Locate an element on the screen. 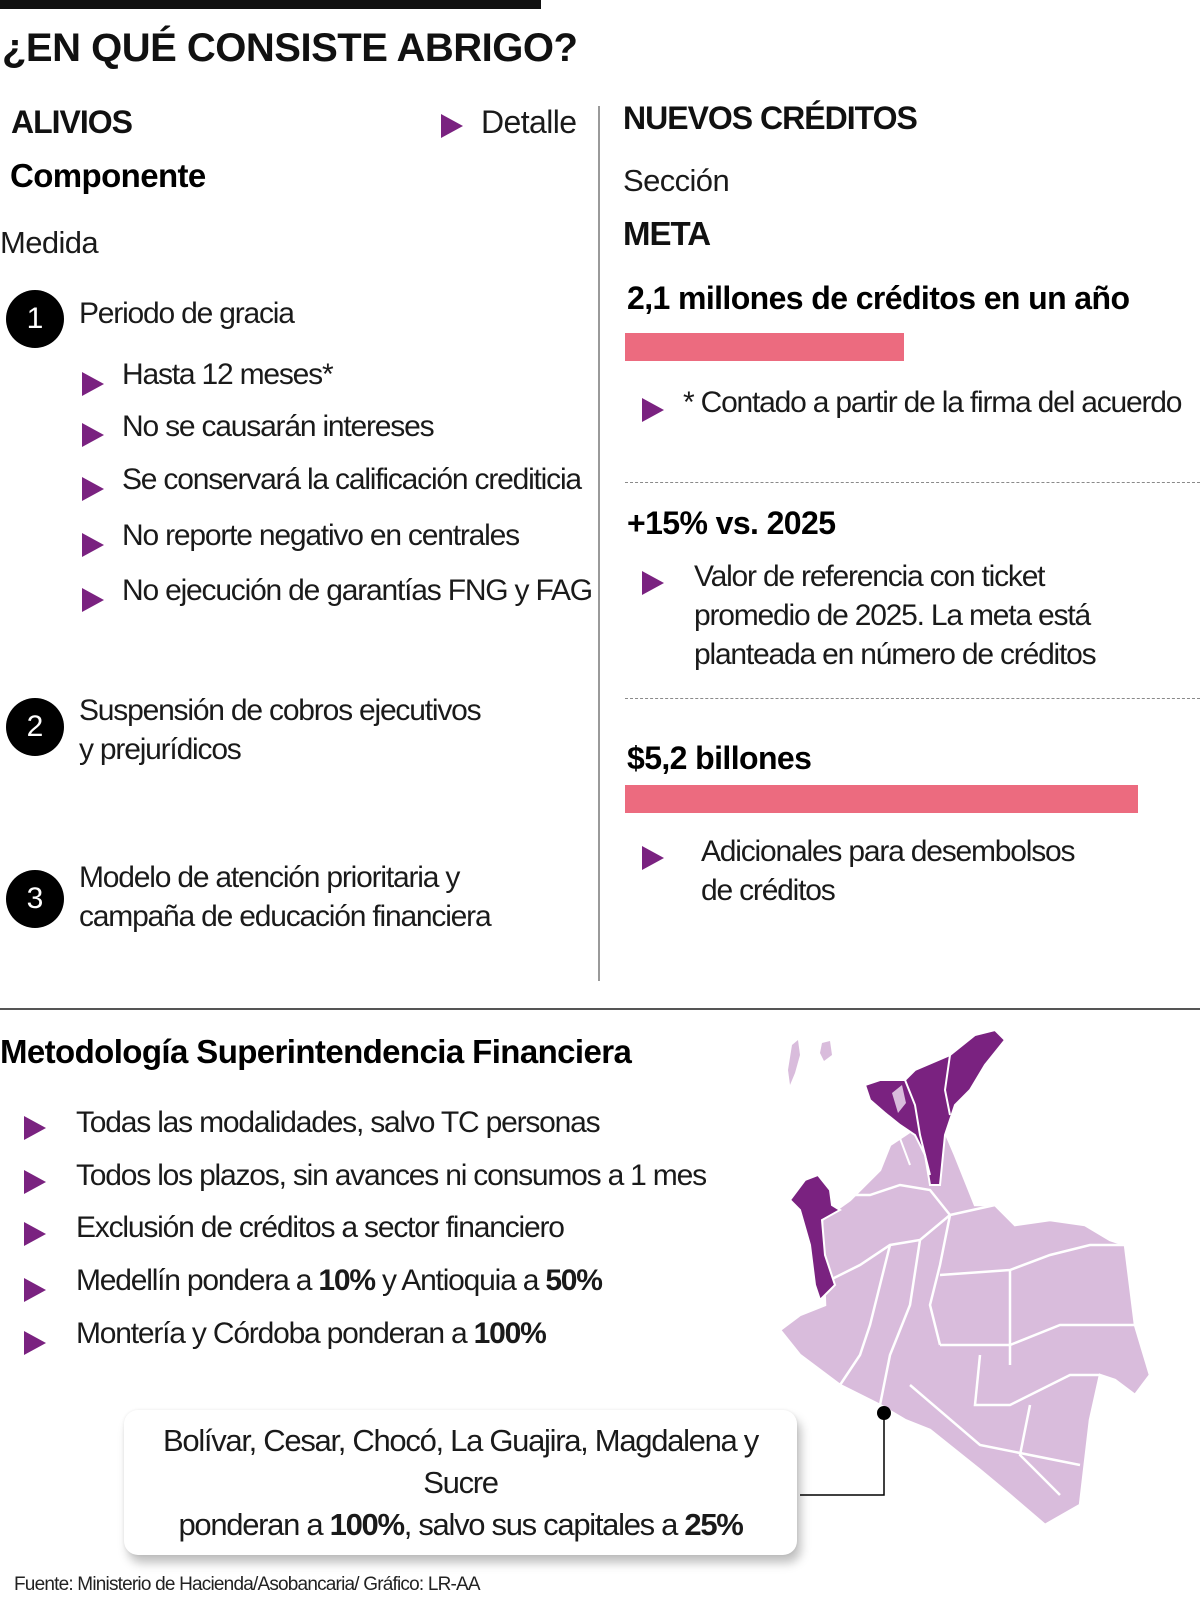  component-label-2: Suspensión de cobros ejecutivos is located at coordinates (280, 710).